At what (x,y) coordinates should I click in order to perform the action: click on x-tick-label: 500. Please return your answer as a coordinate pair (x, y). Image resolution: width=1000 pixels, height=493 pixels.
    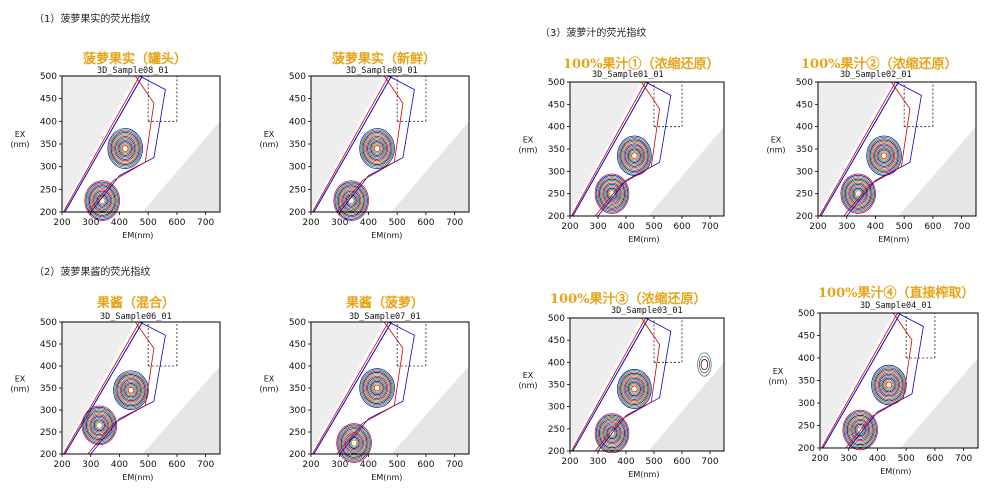
    Looking at the image, I should click on (148, 223).